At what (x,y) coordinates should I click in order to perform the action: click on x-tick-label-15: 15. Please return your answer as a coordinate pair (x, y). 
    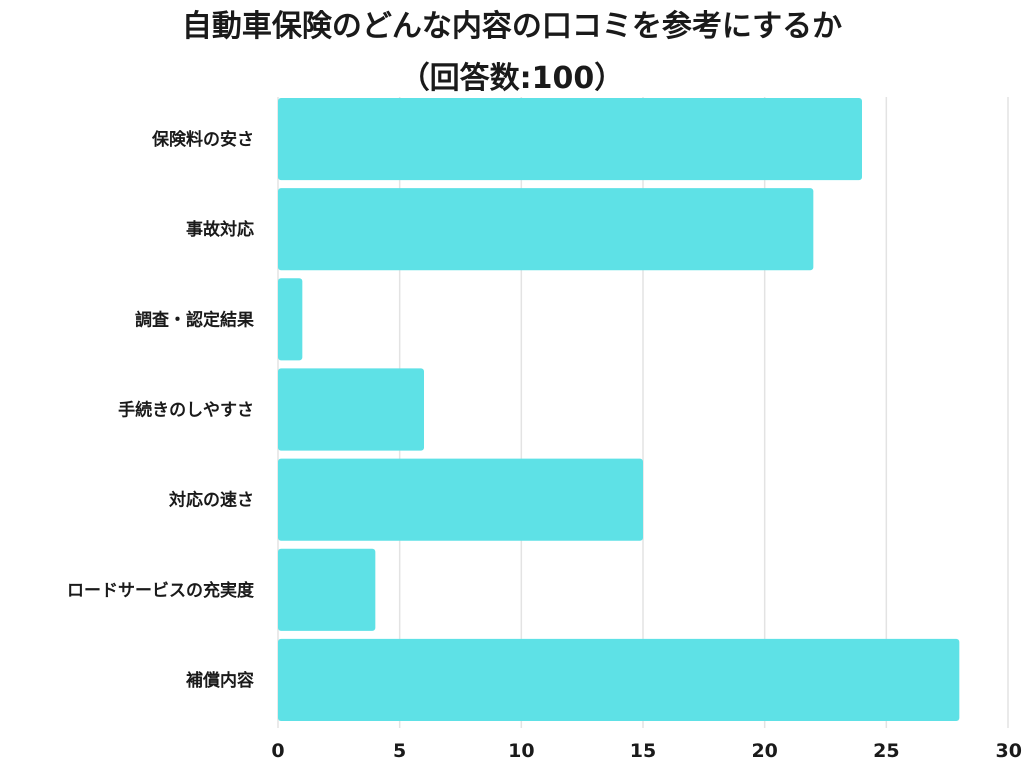
    Looking at the image, I should click on (643, 751).